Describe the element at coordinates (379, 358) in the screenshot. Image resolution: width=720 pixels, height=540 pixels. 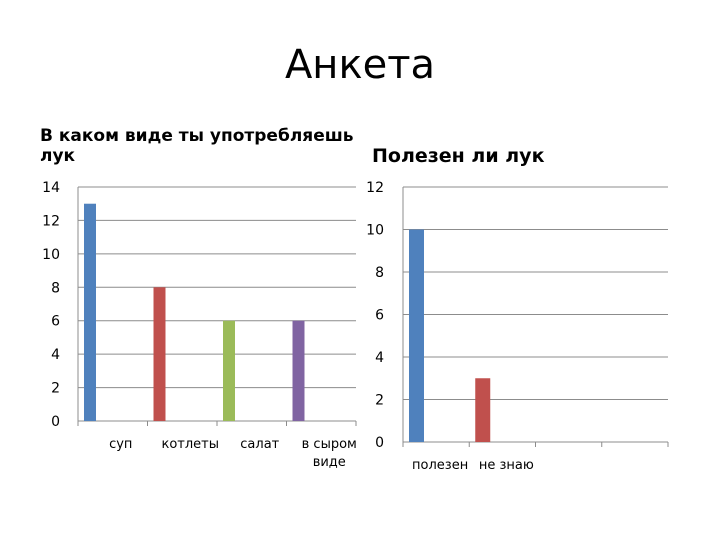
I see `chart2-ytick-label: 4` at that location.